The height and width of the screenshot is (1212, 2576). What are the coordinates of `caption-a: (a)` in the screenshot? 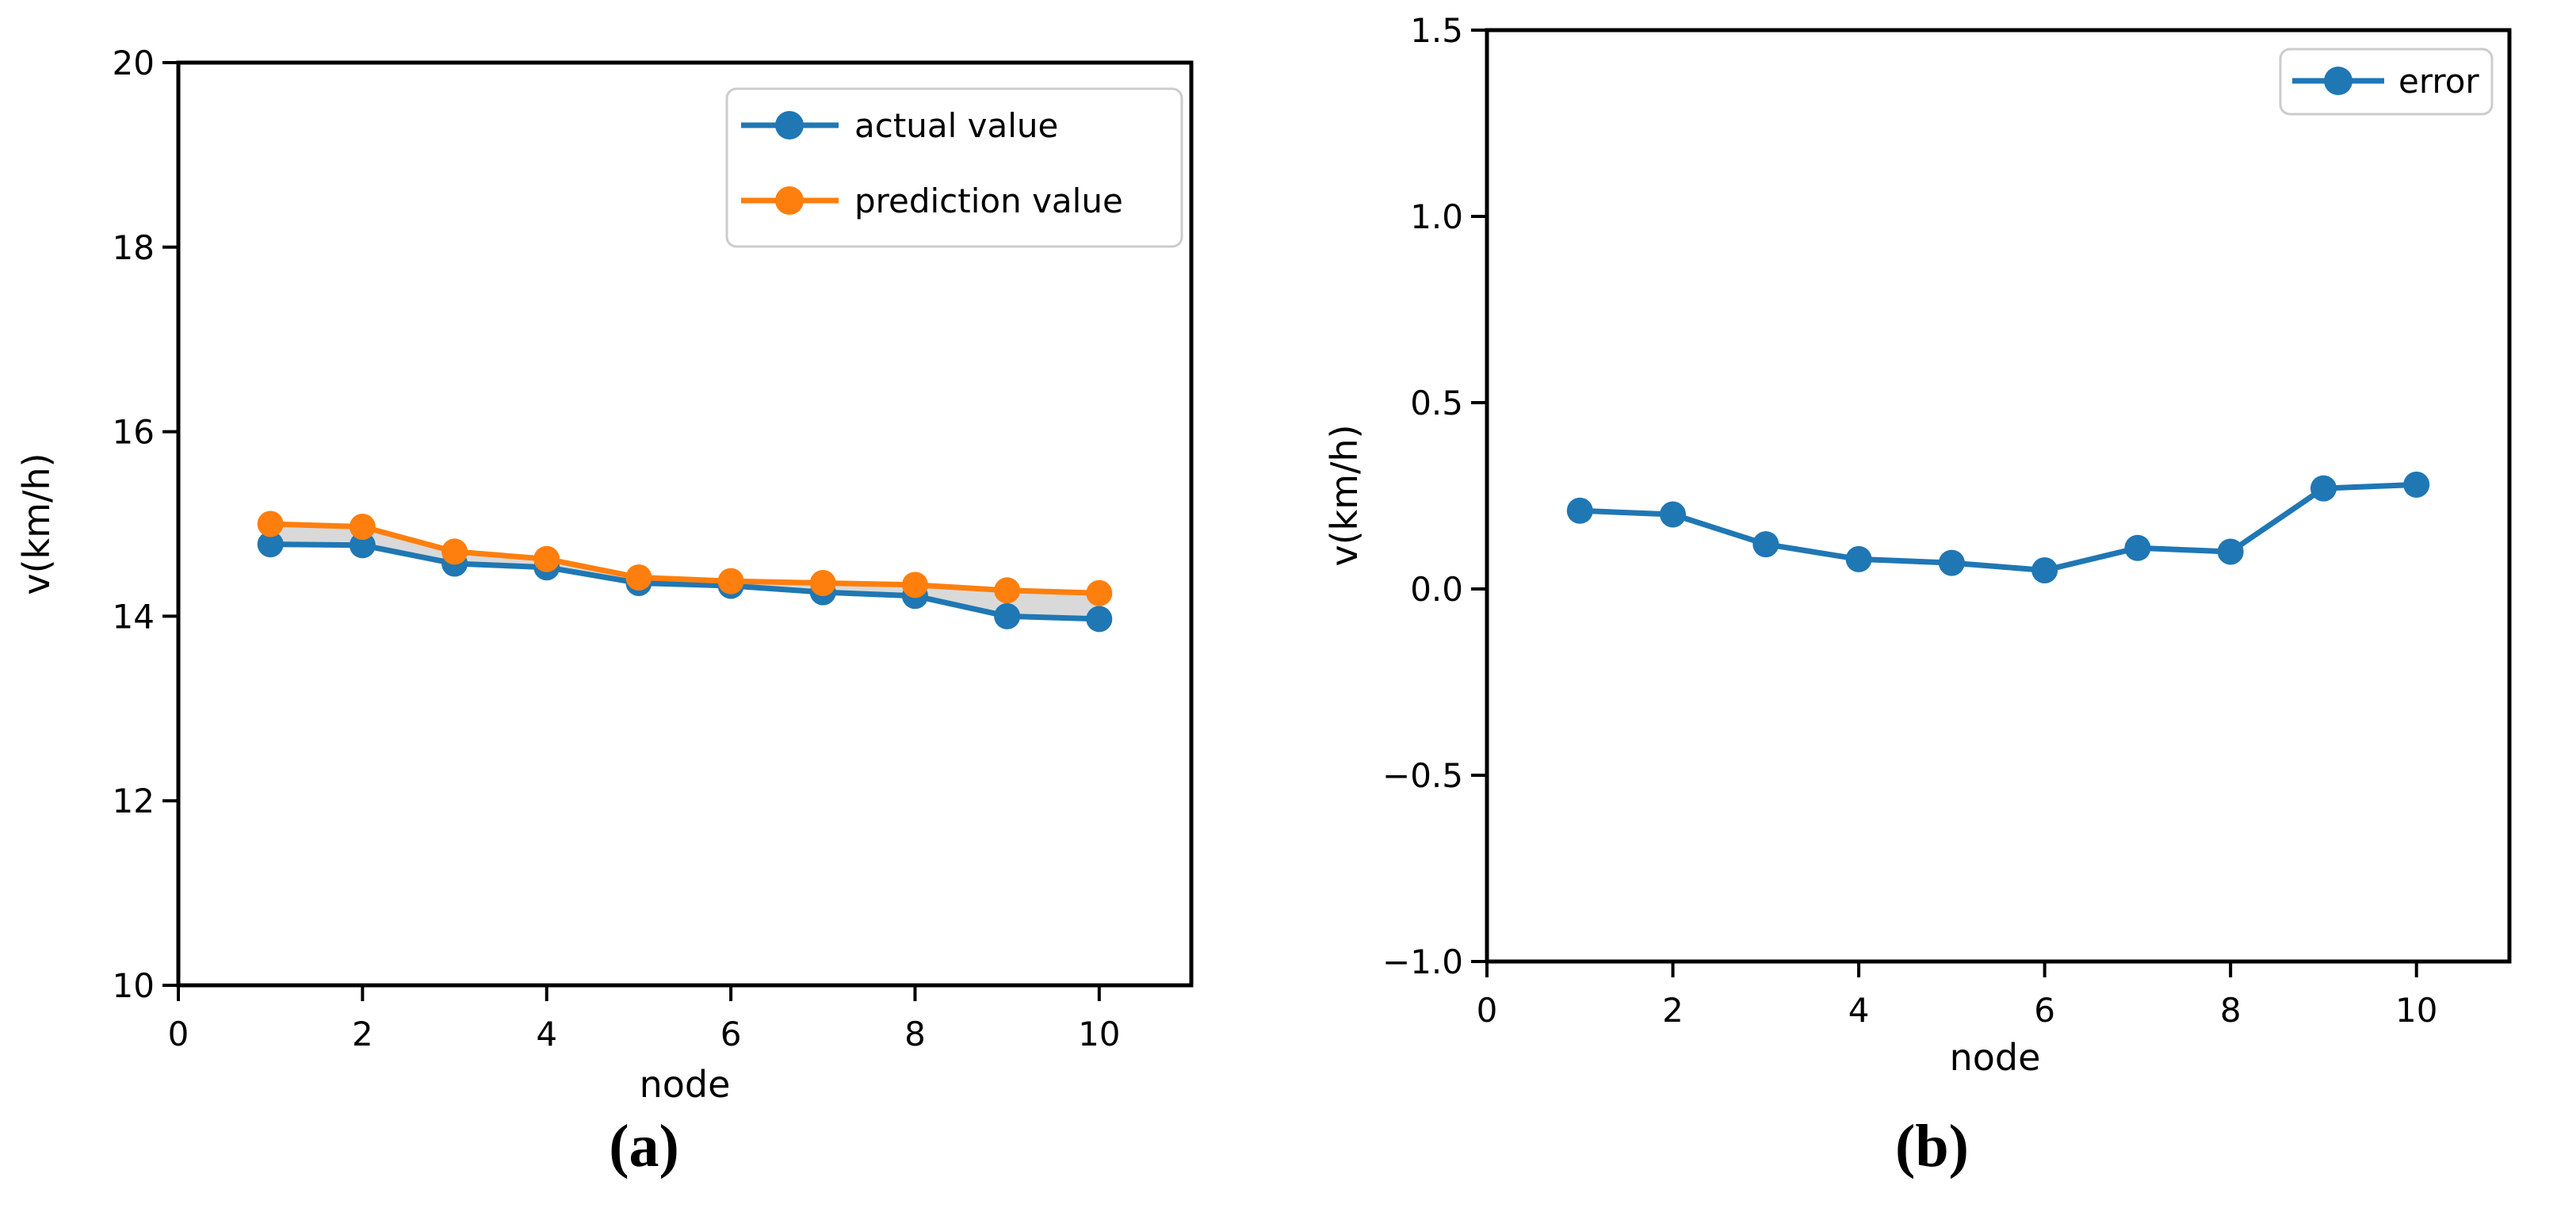 It's located at (644, 1147).